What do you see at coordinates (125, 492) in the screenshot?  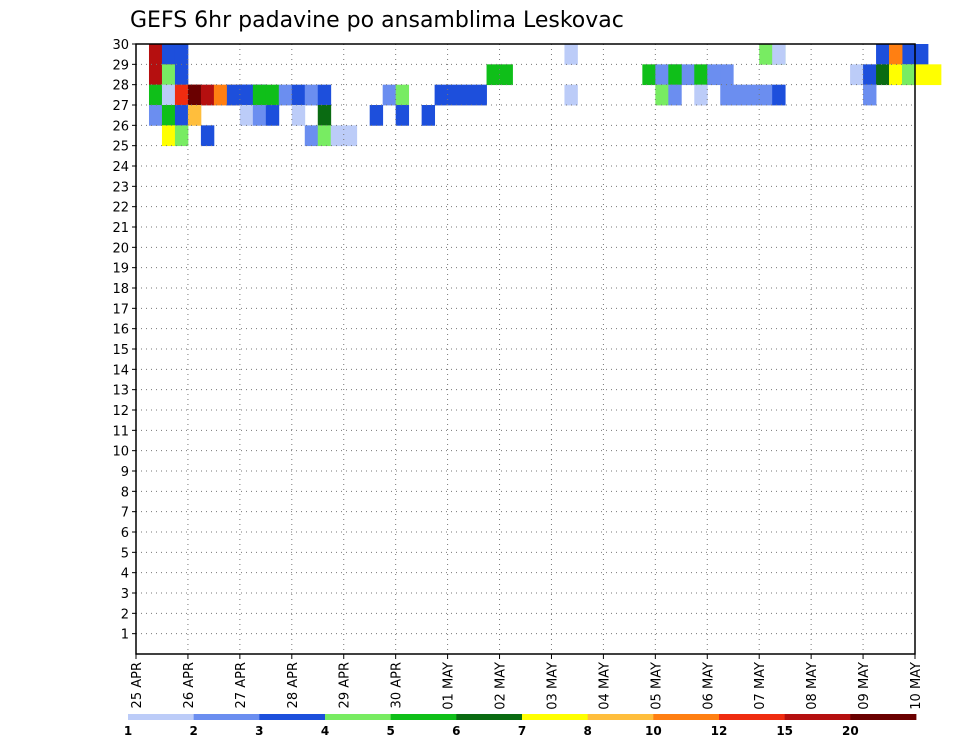 I see `y-tick-label: 8` at bounding box center [125, 492].